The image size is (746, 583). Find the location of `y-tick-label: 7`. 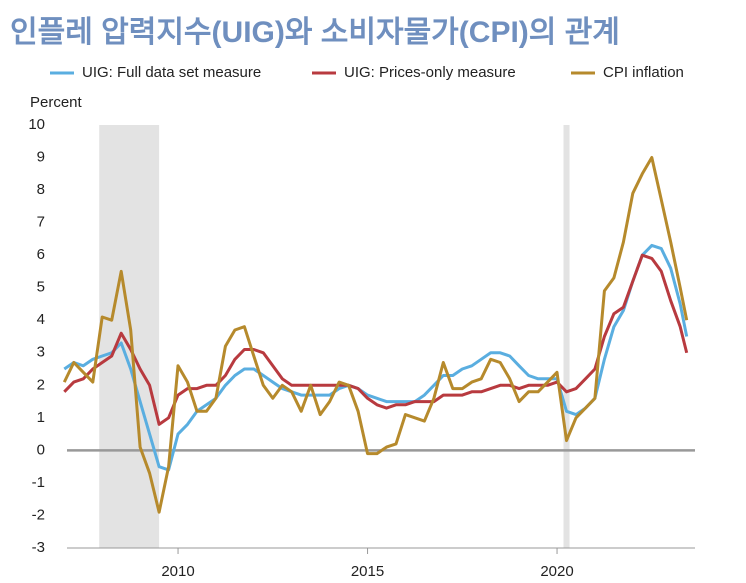

y-tick-label: 7 is located at coordinates (41, 222).